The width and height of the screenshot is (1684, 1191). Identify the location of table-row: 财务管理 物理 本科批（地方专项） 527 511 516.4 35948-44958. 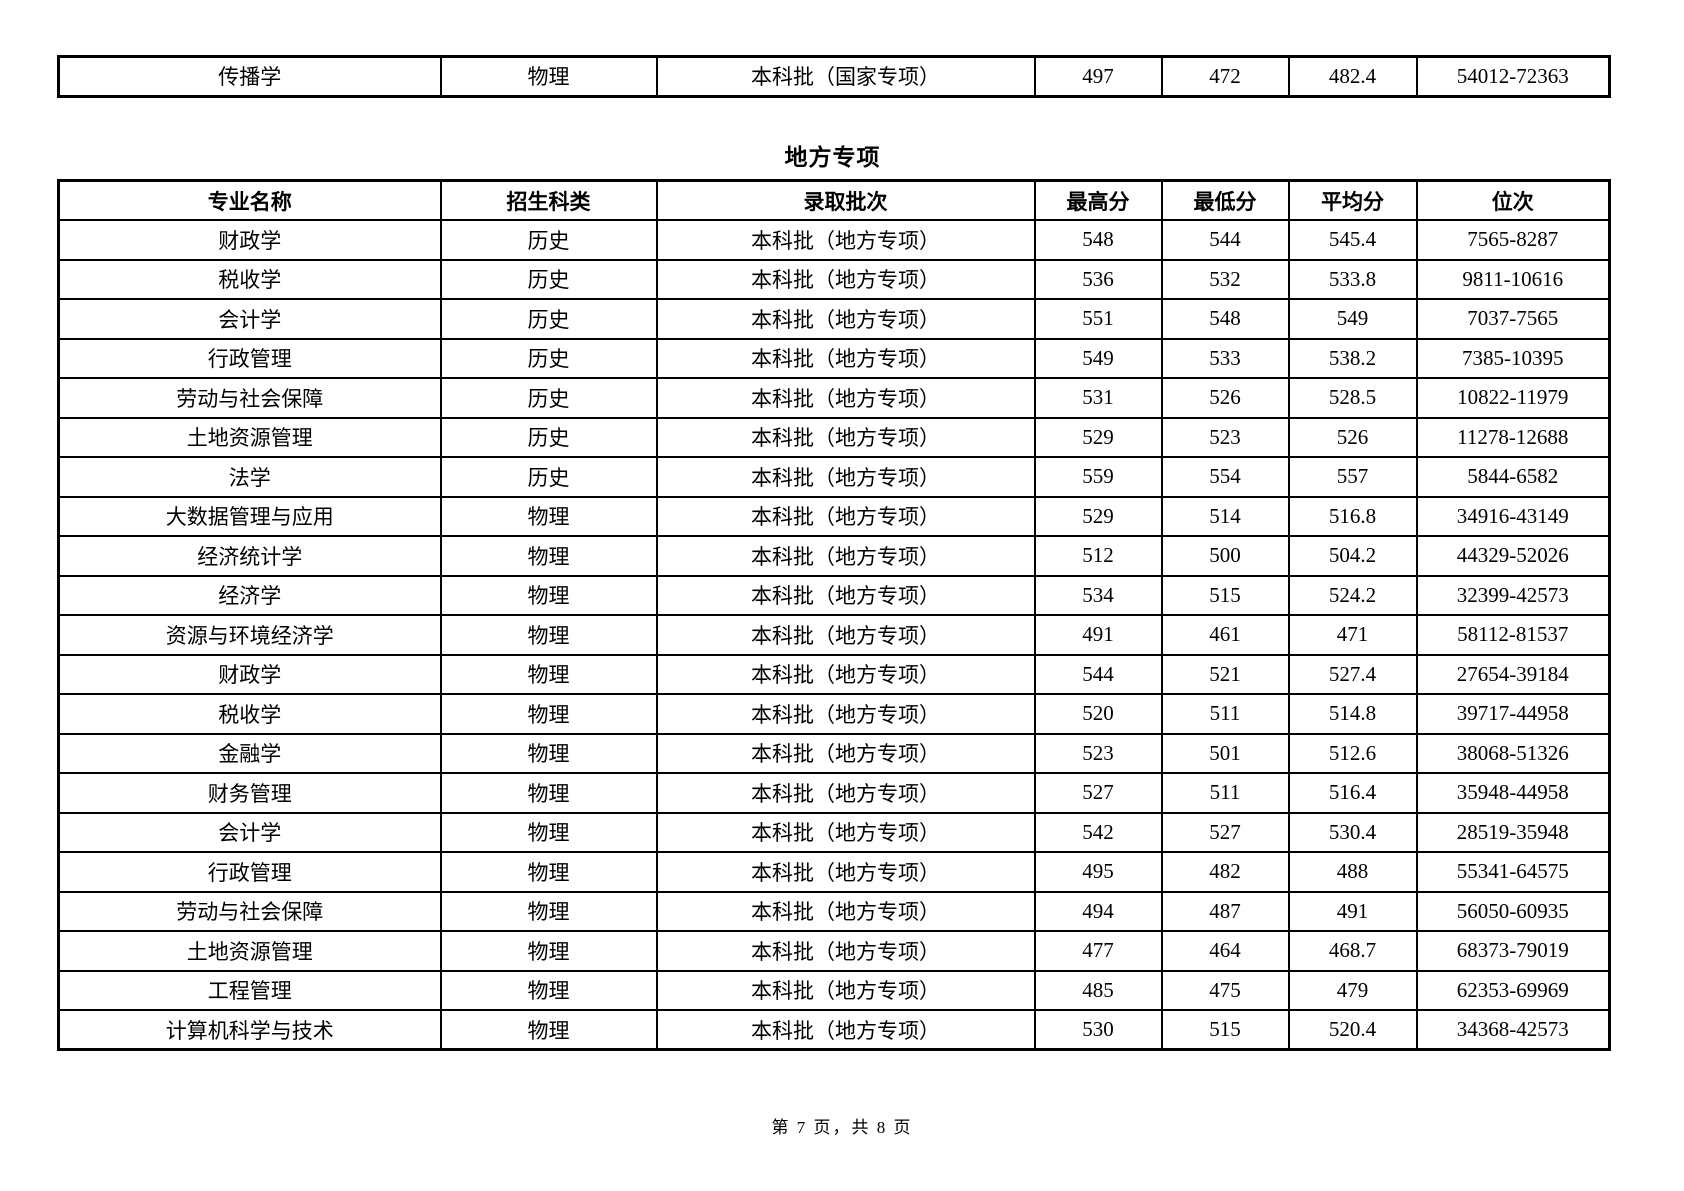
(834, 793).